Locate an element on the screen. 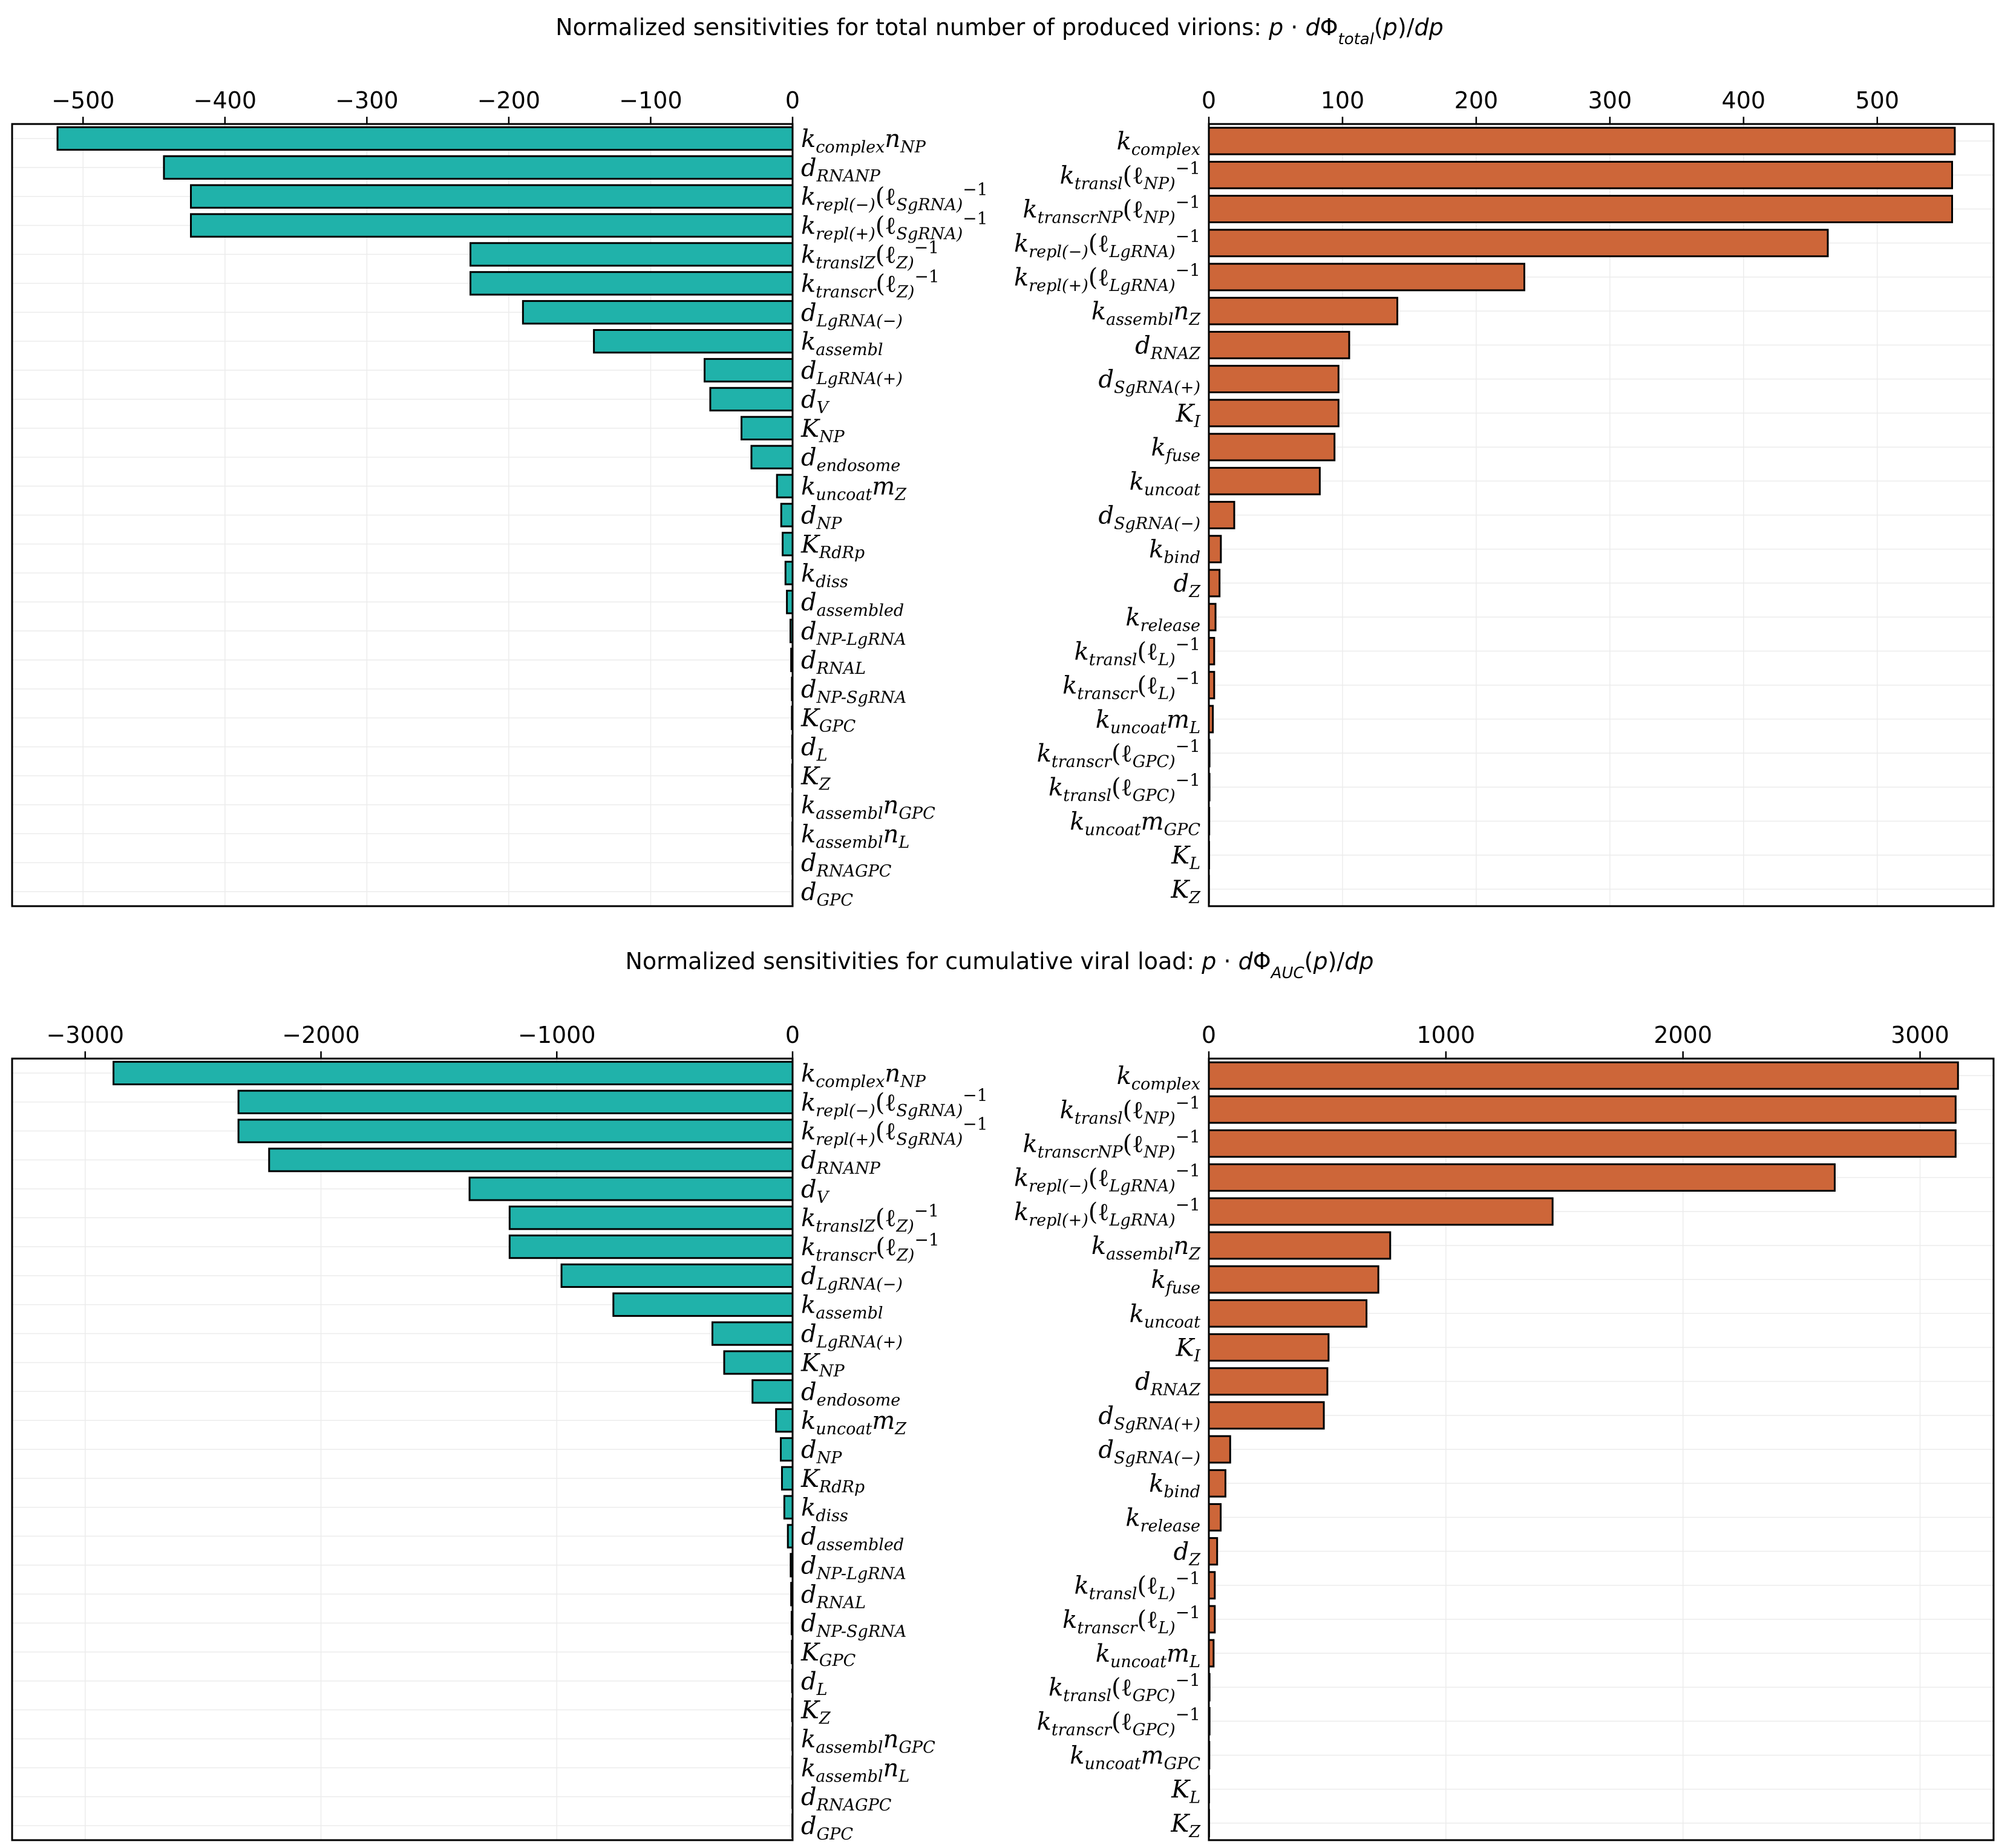  x-tick-label: −200 is located at coordinates (508, 101).